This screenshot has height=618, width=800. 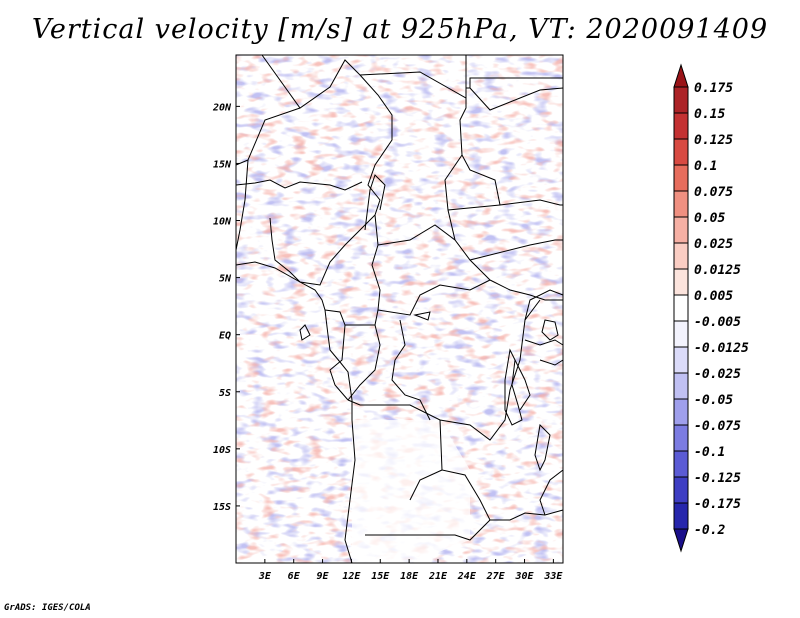 I want to click on colorbar-label: -0.175, so click(x=717, y=504).